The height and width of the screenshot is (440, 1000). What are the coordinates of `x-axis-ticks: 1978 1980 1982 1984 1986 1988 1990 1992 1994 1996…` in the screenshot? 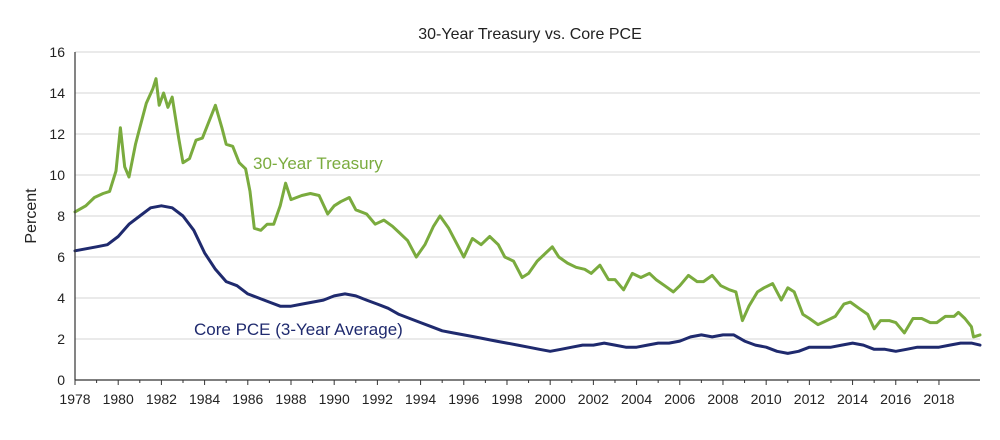 It's located at (507, 393).